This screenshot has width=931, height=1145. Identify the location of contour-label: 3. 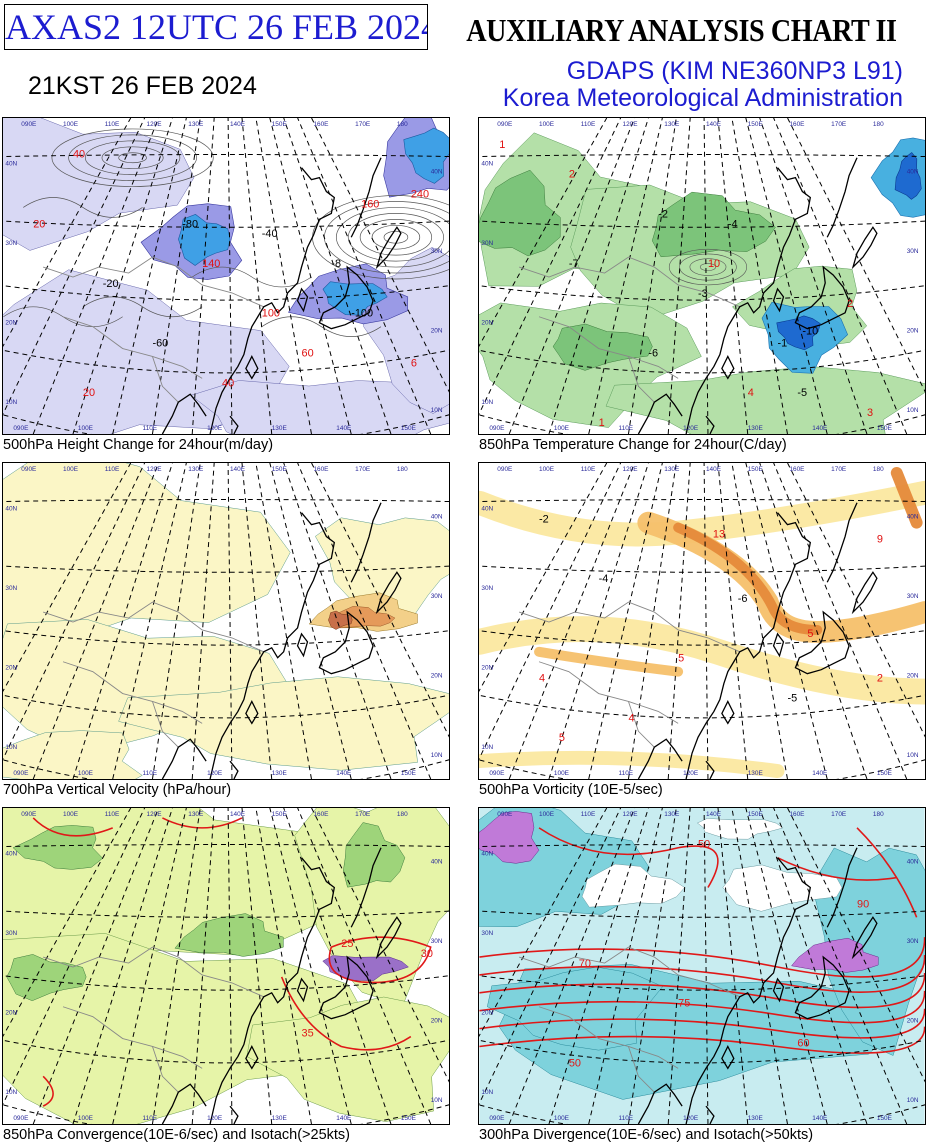
(870, 413).